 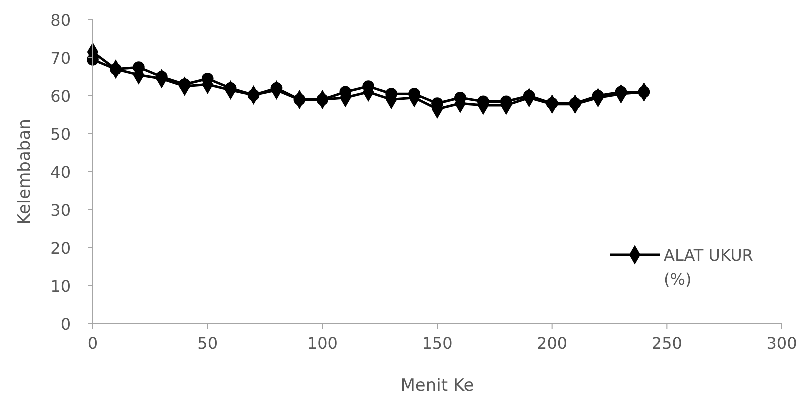 I want to click on y-tick-label: 20, so click(x=60, y=248).